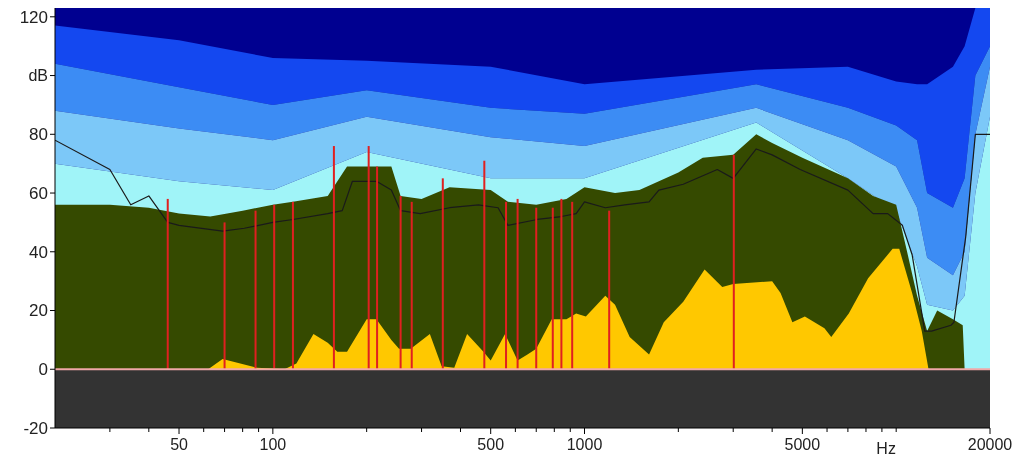 The image size is (1020, 468). I want to click on y-tick-label: 40, so click(38, 252).